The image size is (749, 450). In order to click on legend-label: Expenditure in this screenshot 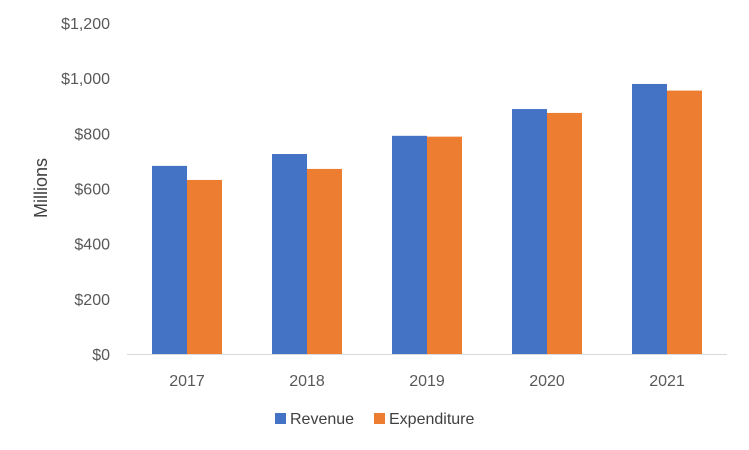, I will do `click(431, 419)`.